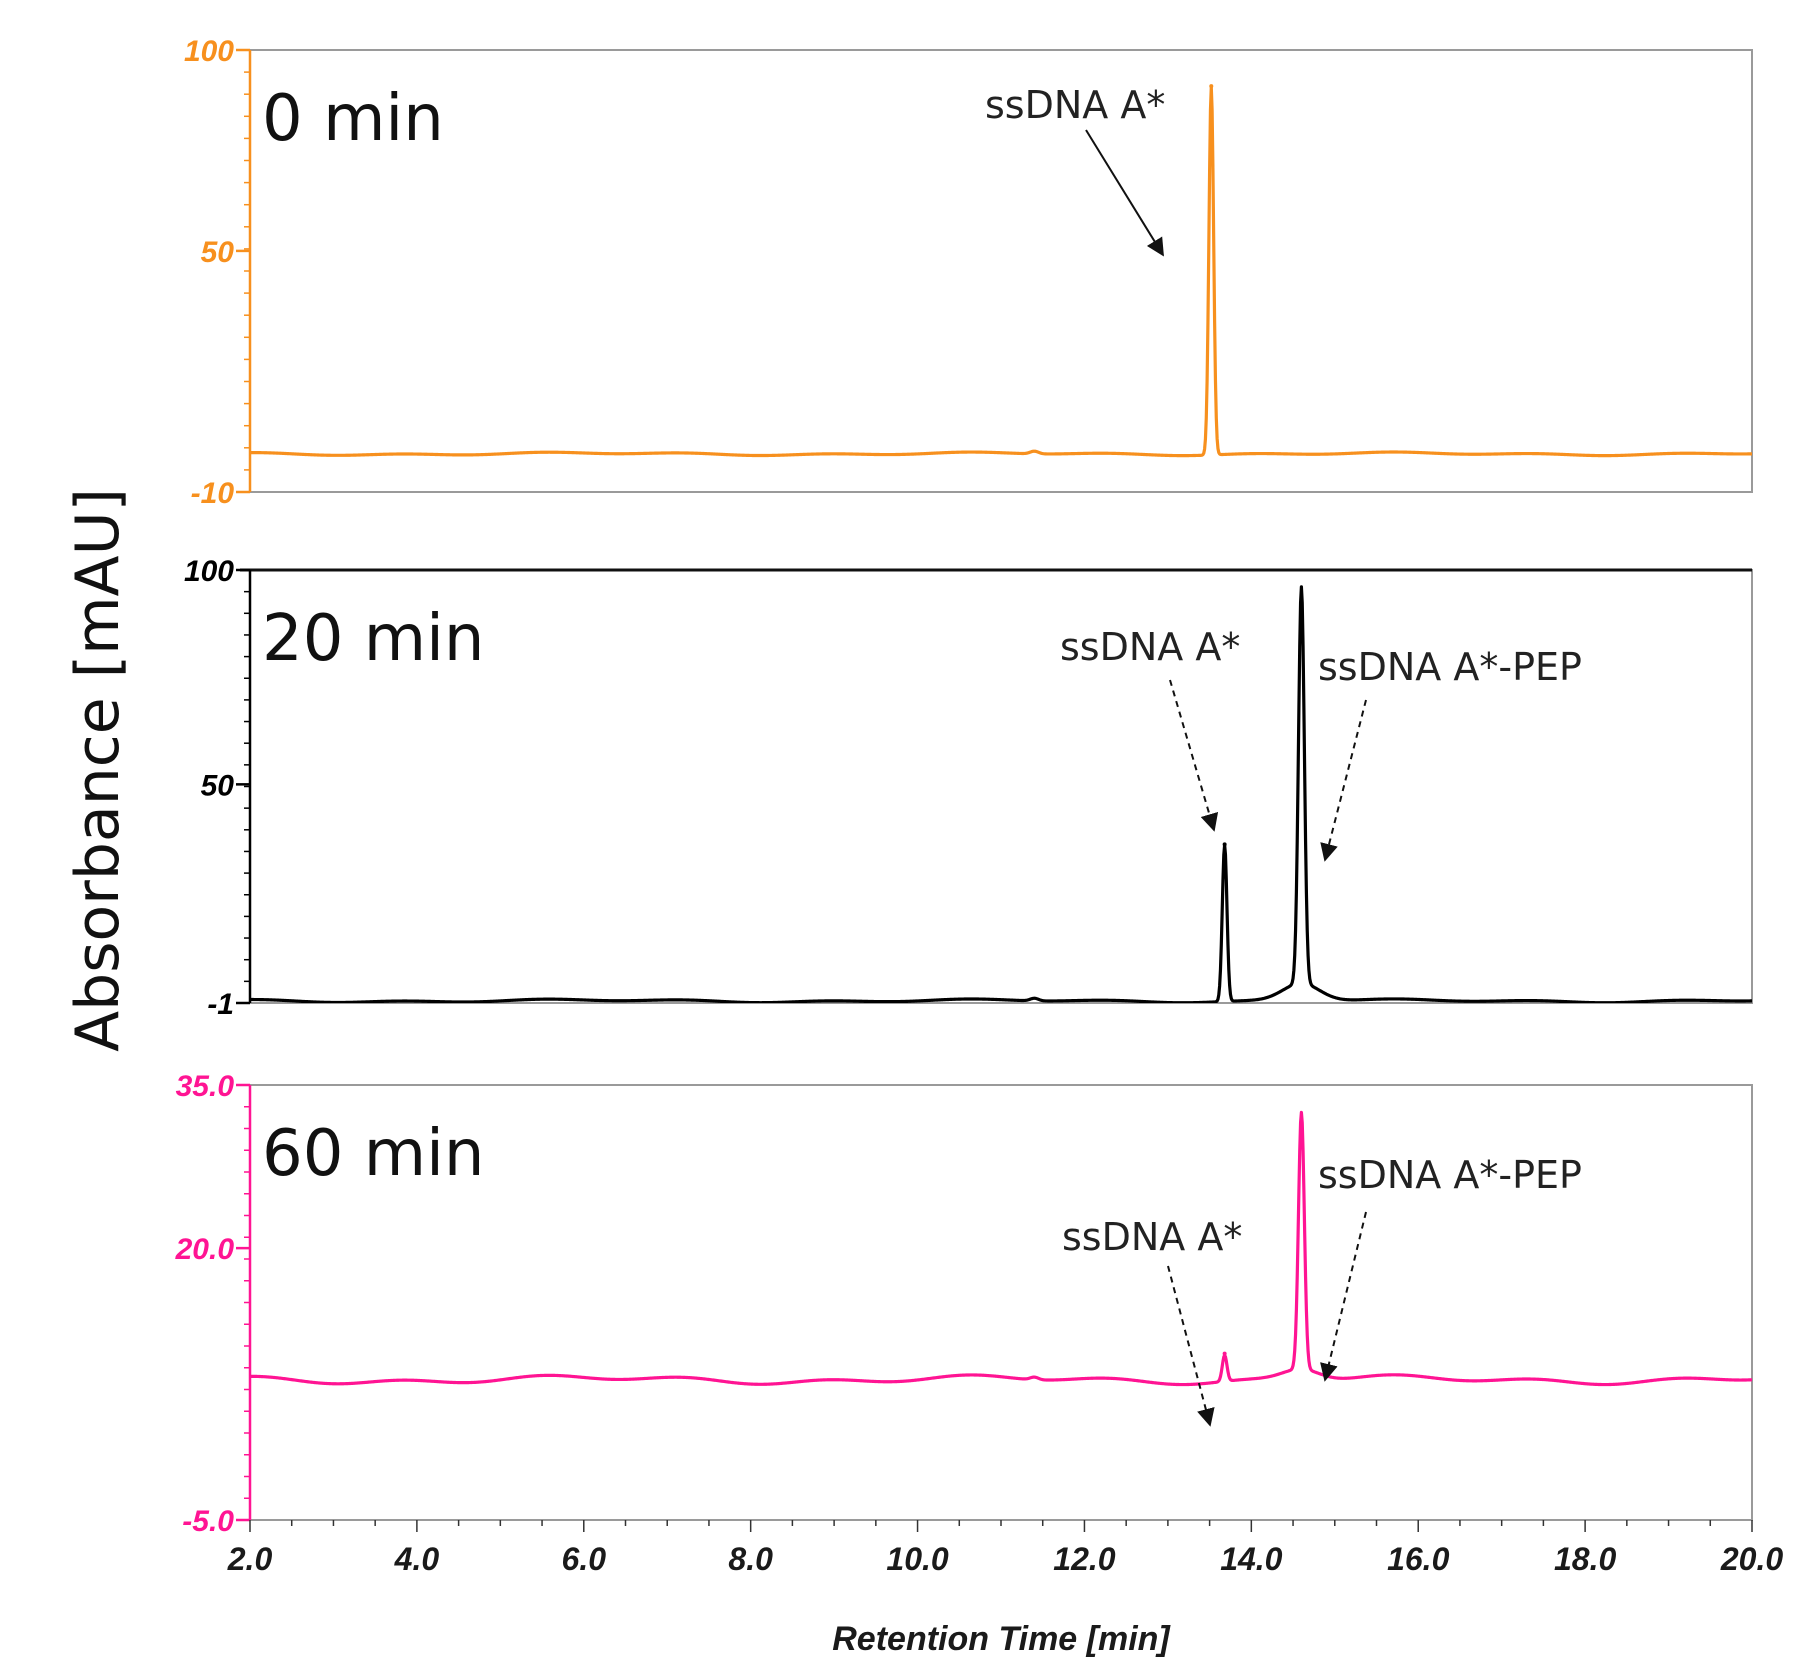  Describe the element at coordinates (373, 639) in the screenshot. I see `panel-title: 20 min` at that location.